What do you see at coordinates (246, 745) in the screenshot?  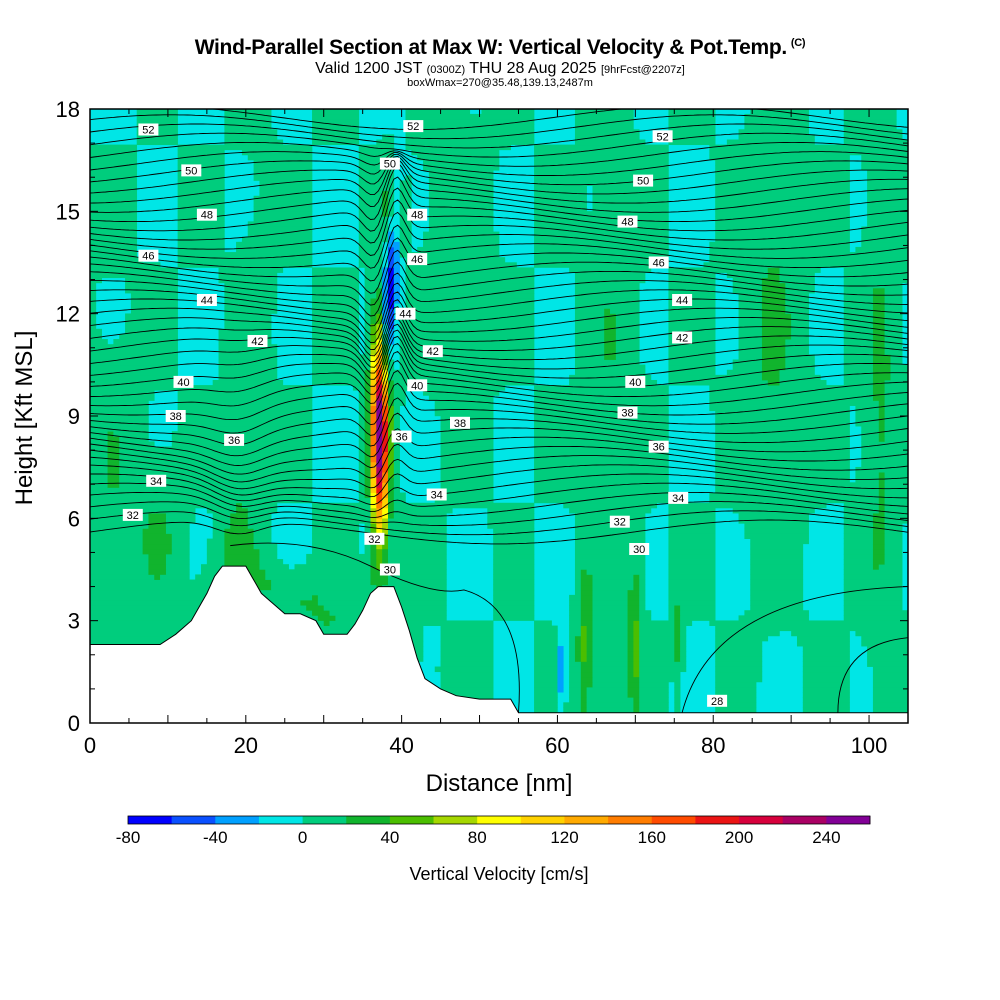 I see `x-tick-label: 20` at bounding box center [246, 745].